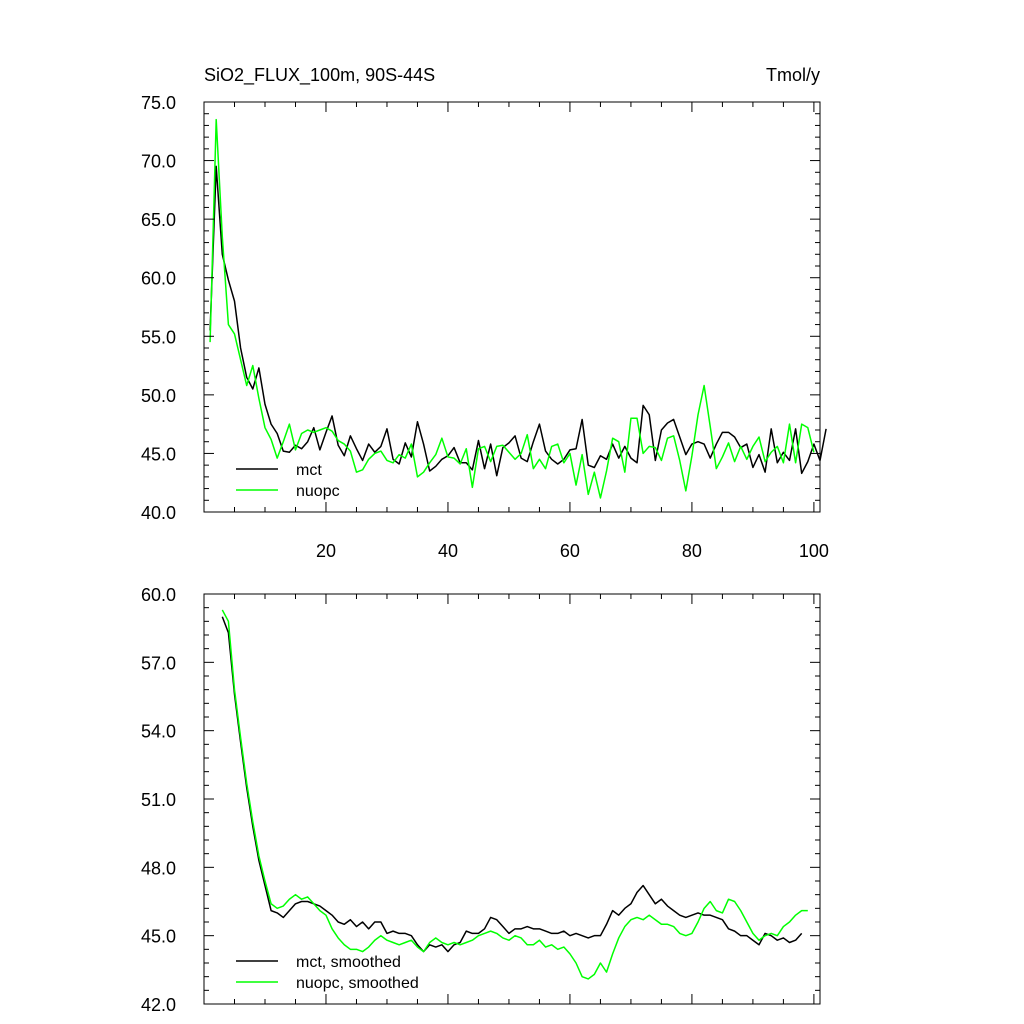 The height and width of the screenshot is (1024, 1024). I want to click on y-tick-label: 70.0, so click(158, 162).